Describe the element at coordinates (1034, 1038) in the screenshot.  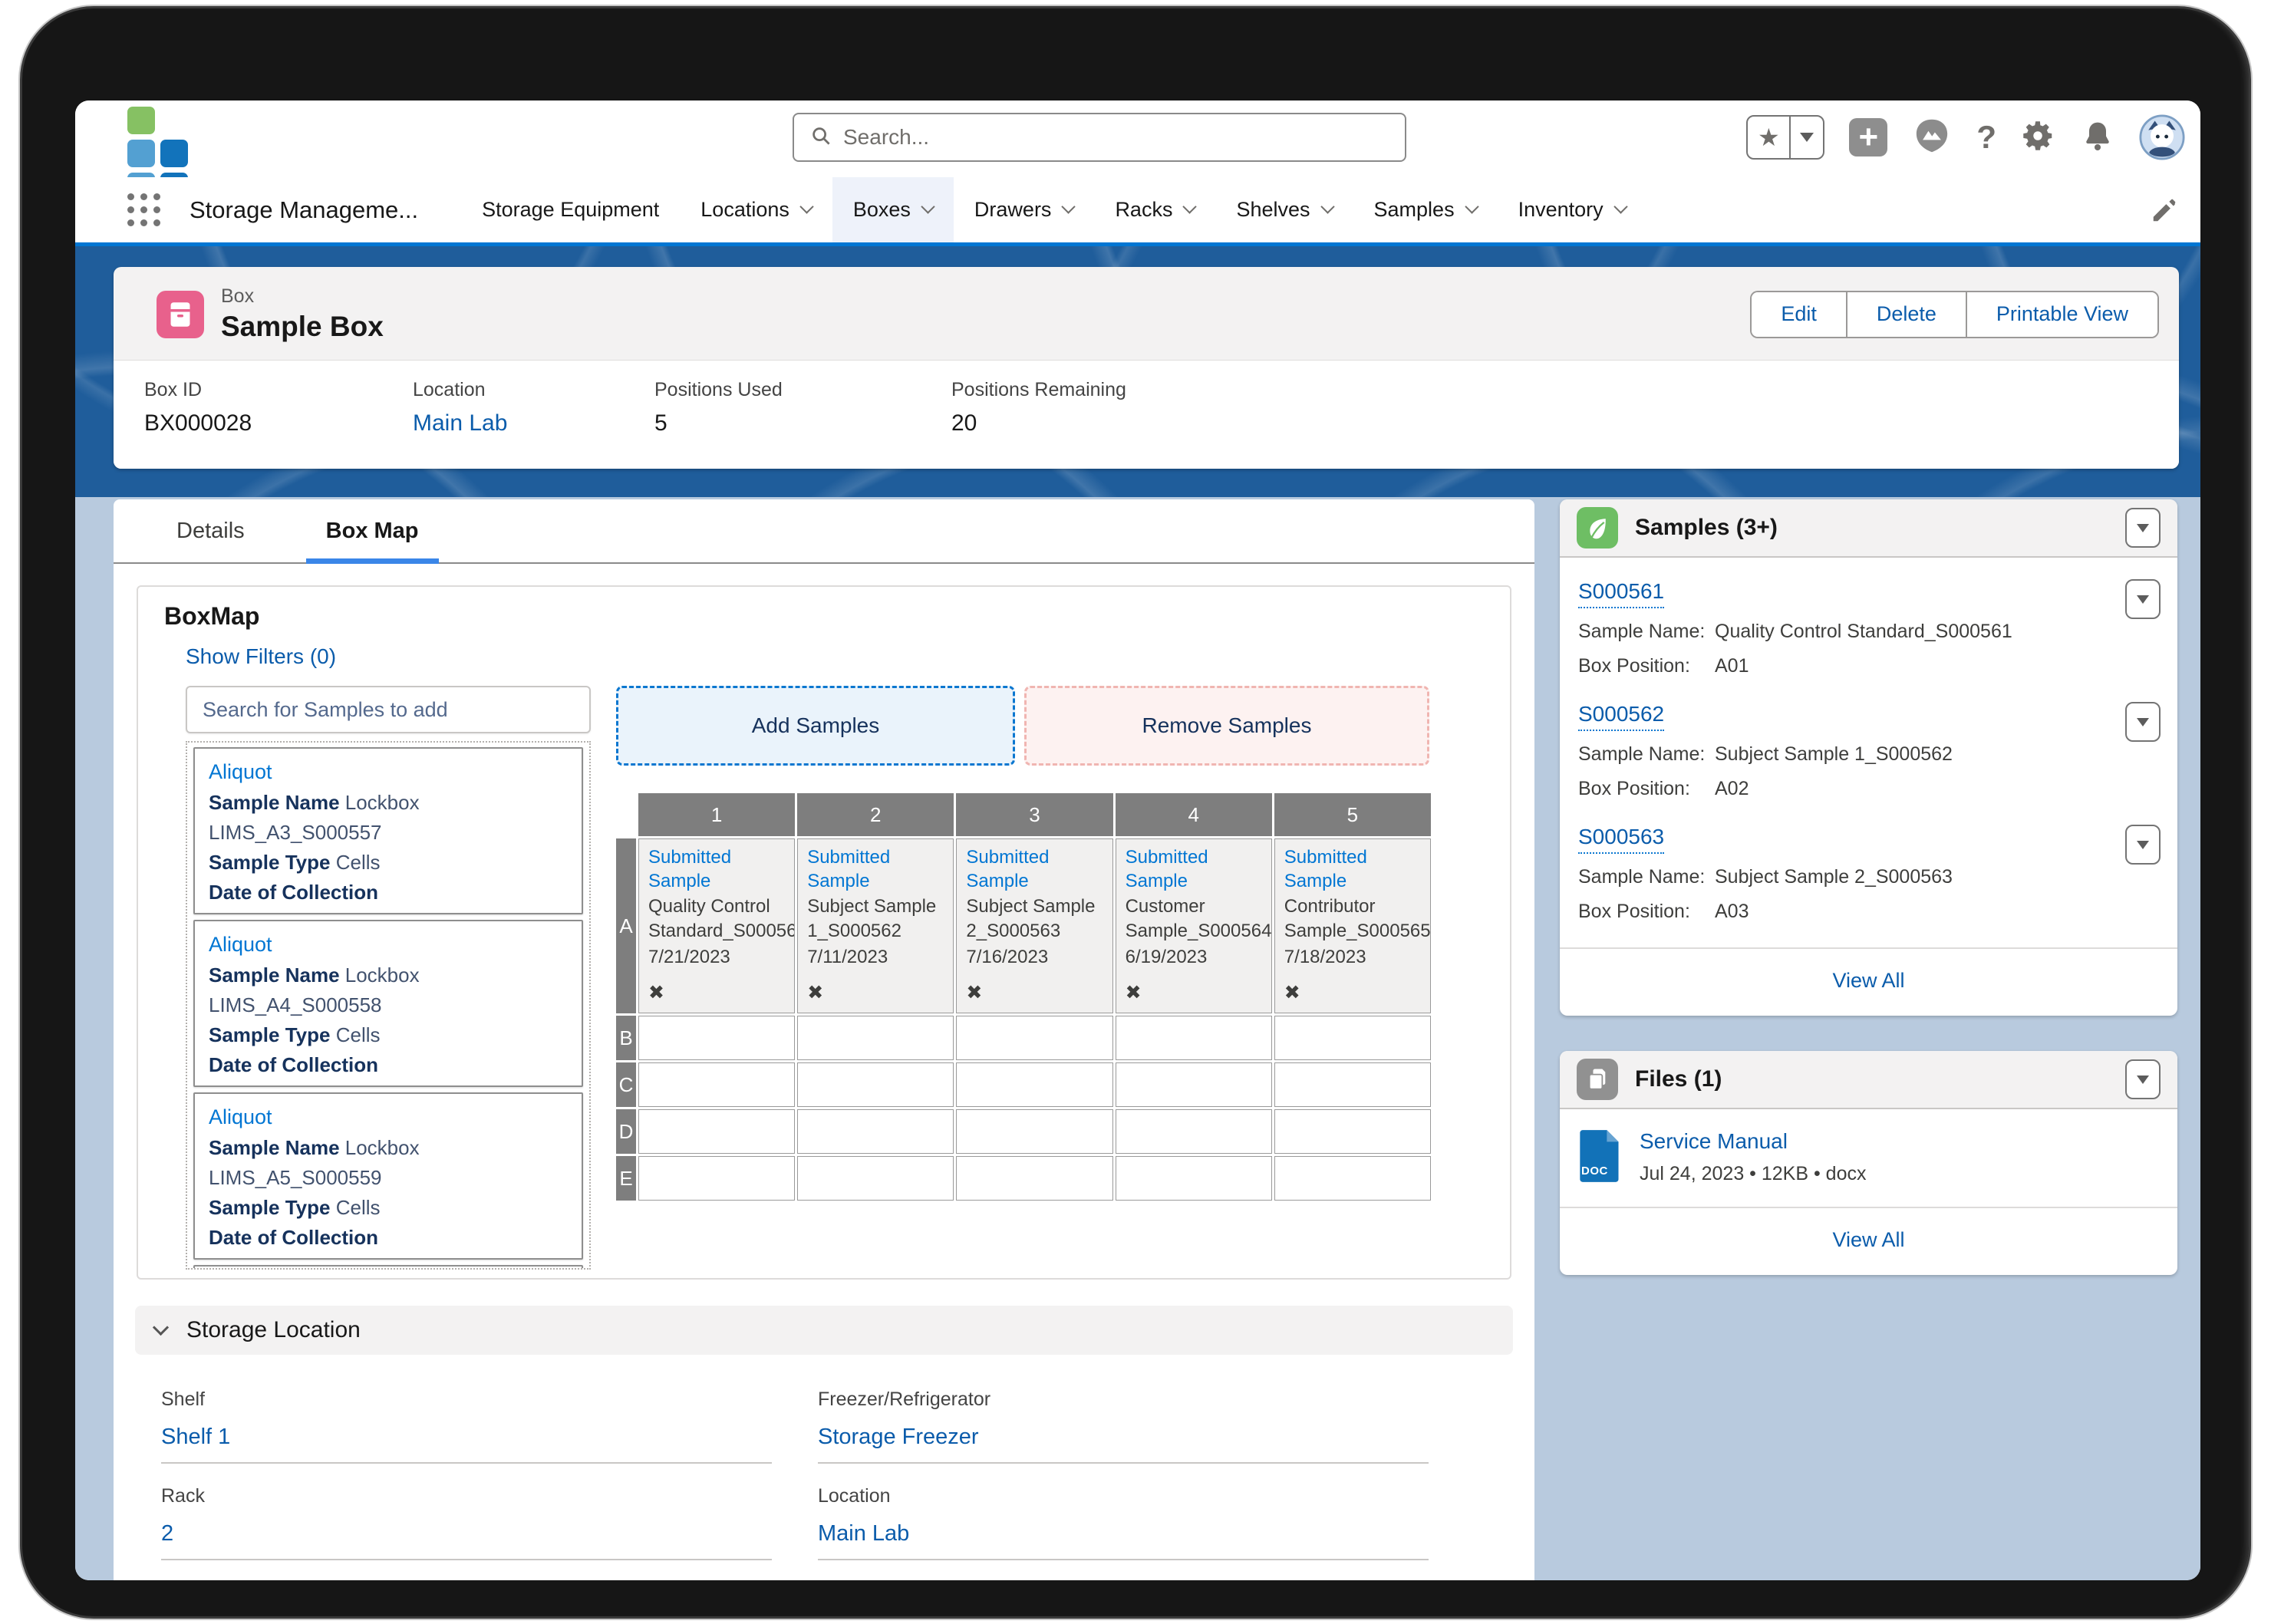
I see `grid-cell-b3` at that location.